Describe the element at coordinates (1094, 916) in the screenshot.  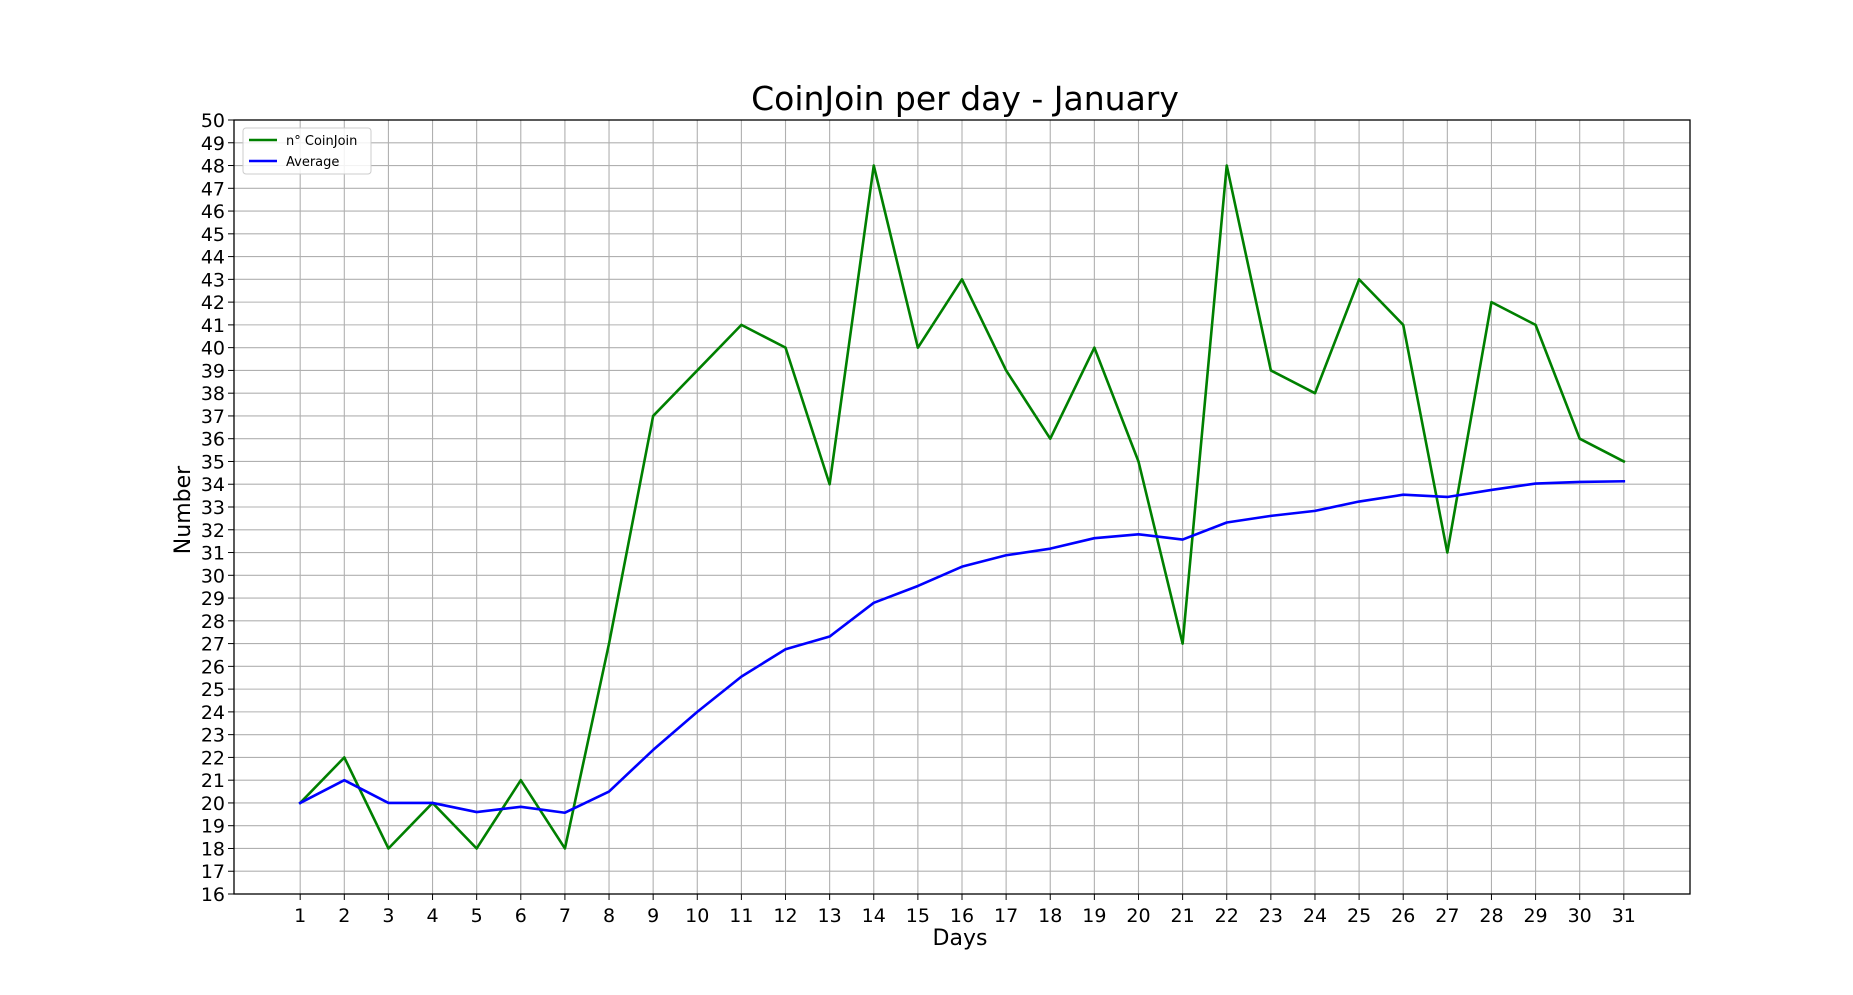
I see `x-tick-label: 19` at that location.